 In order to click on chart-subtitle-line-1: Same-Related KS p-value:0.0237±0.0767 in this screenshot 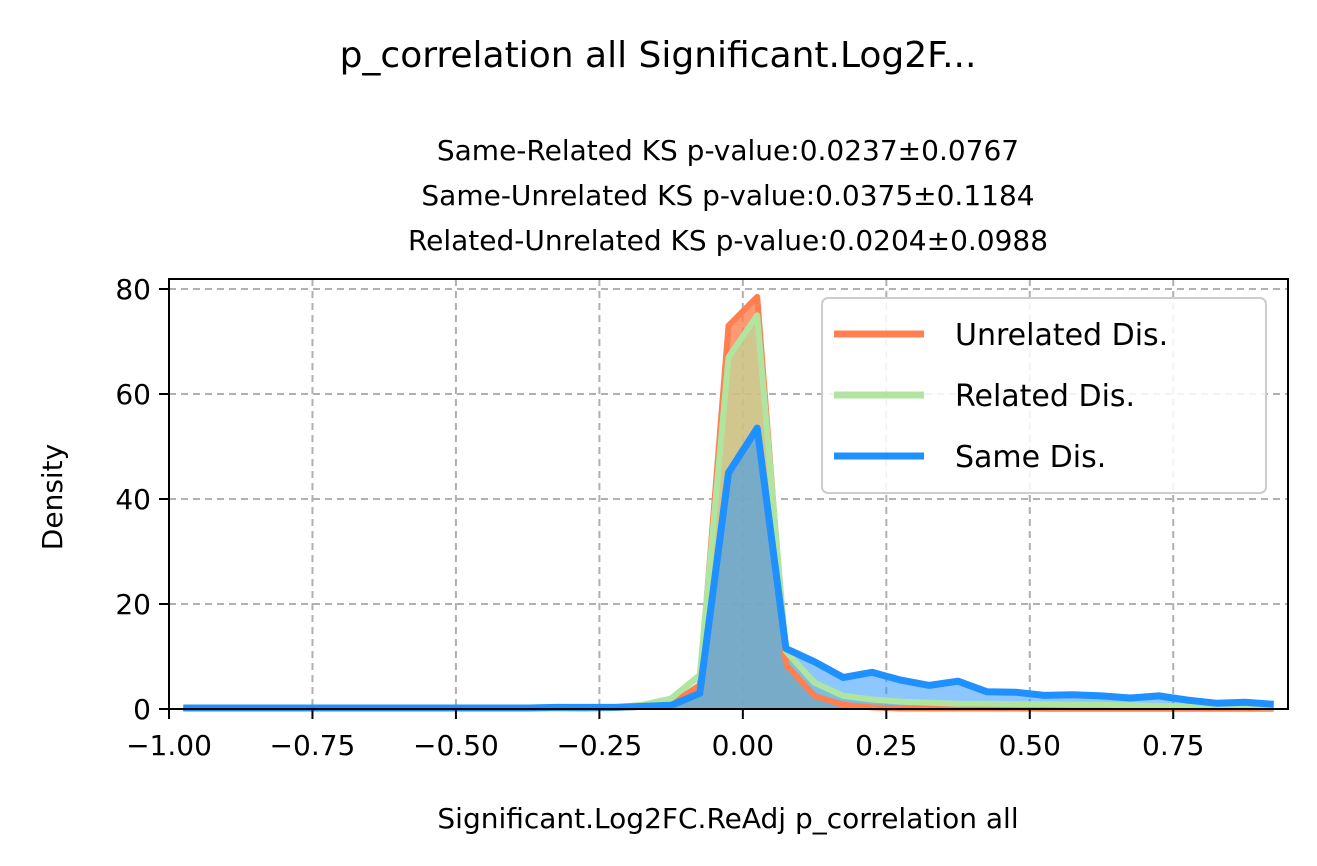, I will do `click(728, 150)`.